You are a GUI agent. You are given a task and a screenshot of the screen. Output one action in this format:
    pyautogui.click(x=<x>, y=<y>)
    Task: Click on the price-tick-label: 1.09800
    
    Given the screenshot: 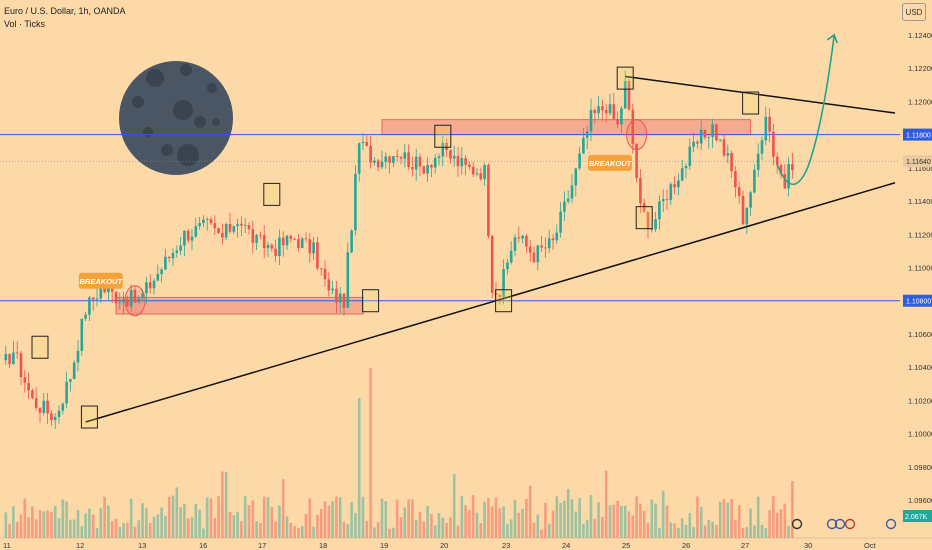 What is the action you would take?
    pyautogui.click(x=920, y=467)
    